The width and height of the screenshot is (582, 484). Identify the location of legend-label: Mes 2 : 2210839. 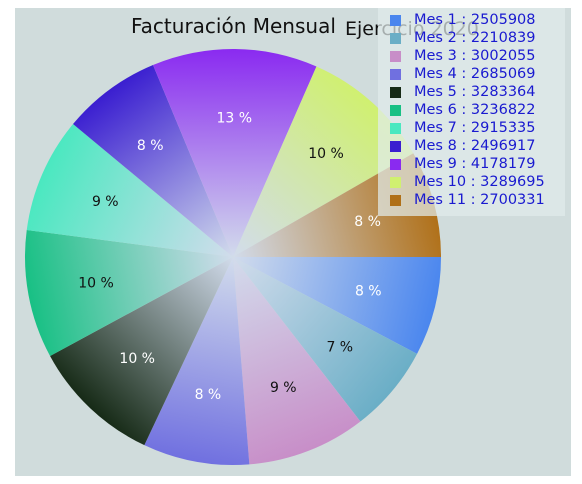
(475, 38).